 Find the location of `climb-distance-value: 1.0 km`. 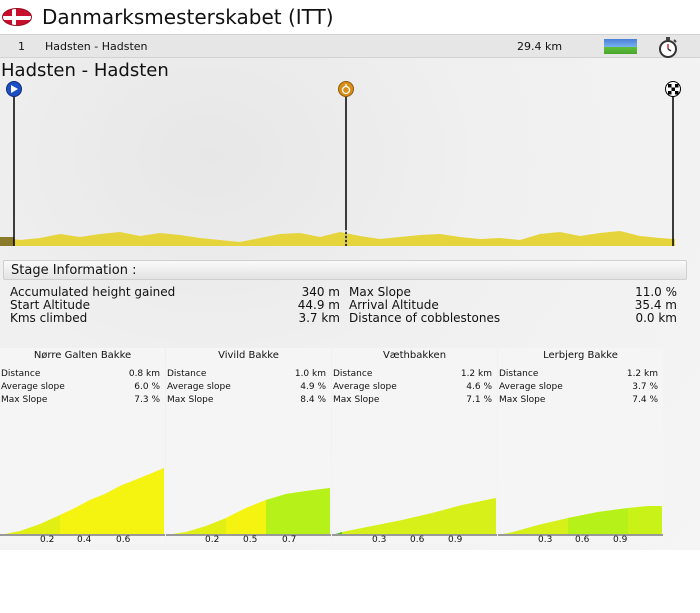

climb-distance-value: 1.0 km is located at coordinates (310, 374).